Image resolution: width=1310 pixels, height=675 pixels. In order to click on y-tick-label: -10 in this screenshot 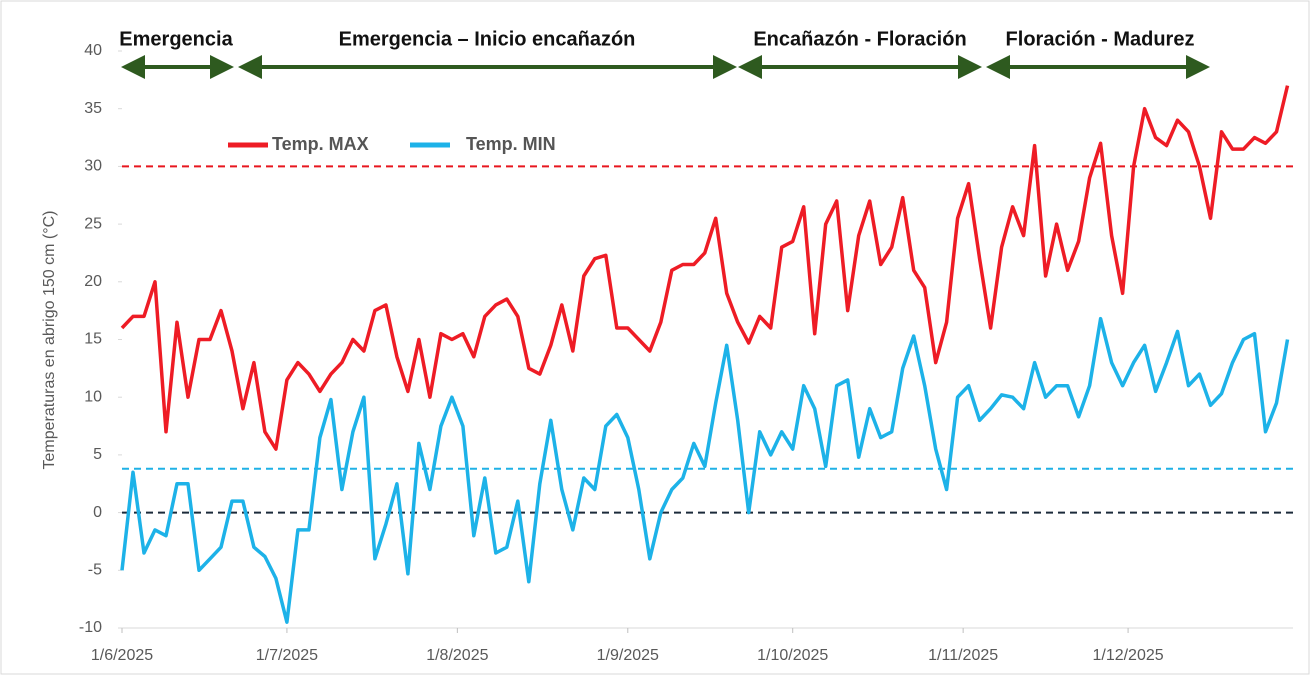, I will do `click(90, 627)`.